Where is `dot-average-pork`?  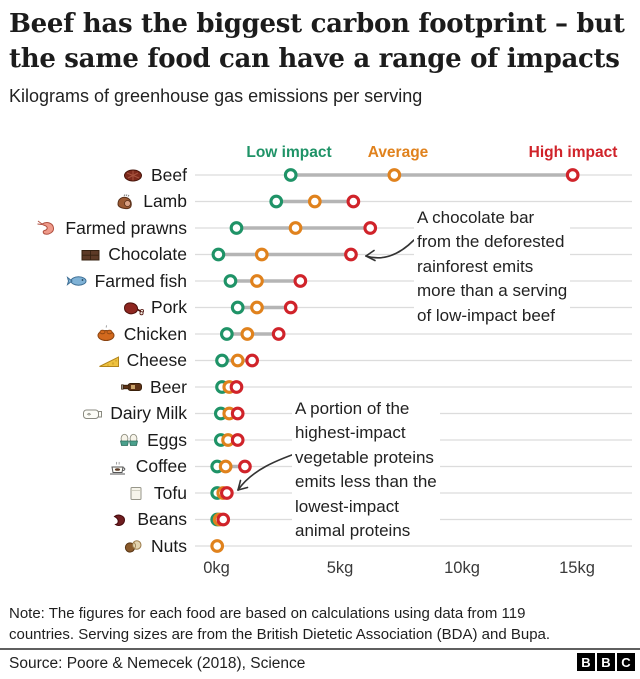
dot-average-pork is located at coordinates (257, 307).